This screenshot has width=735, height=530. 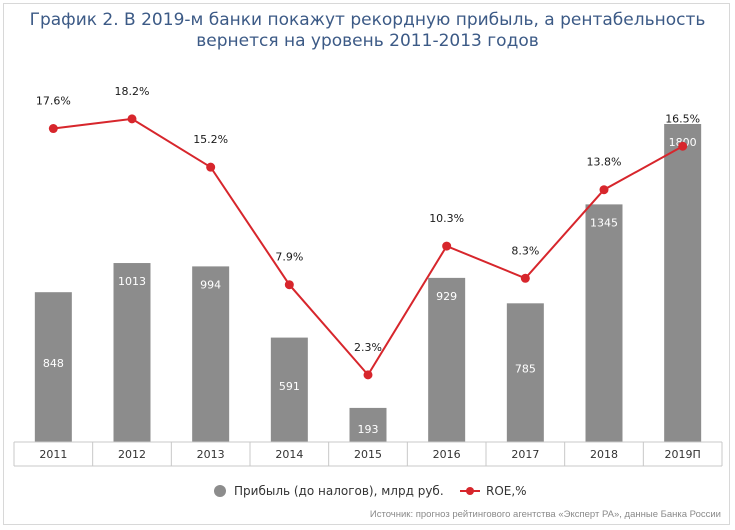 What do you see at coordinates (220, 491) in the screenshot?
I see `legend-bar-marker` at bounding box center [220, 491].